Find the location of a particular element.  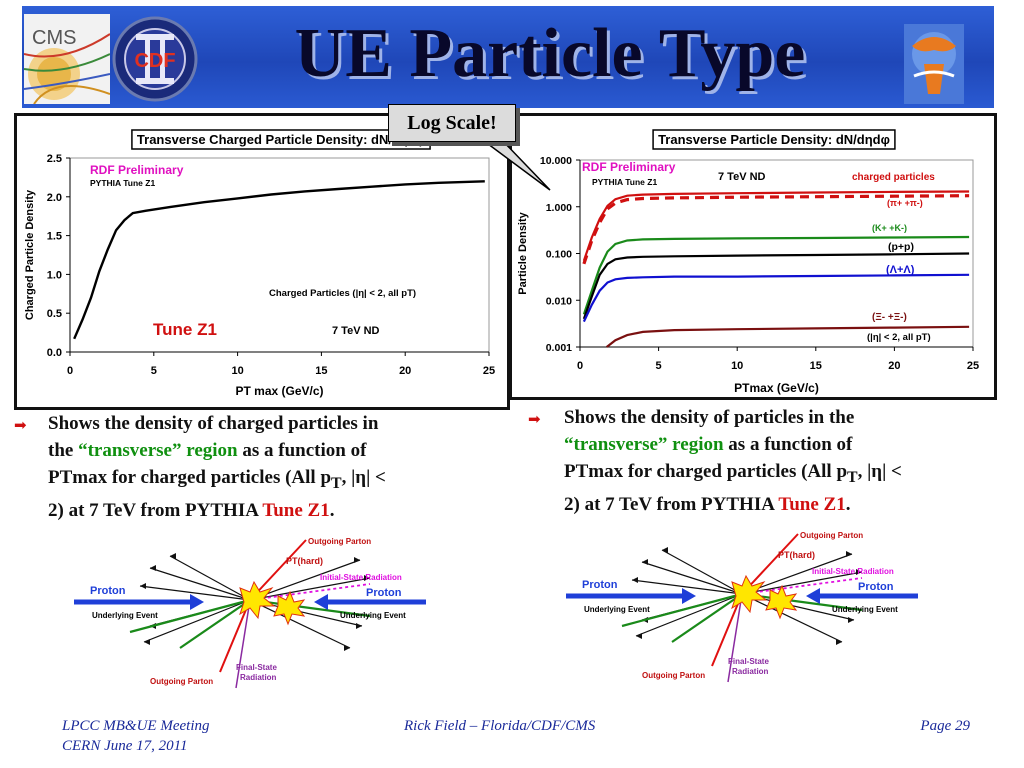

footer-author: Rick Field – Florida/CDF/CMS is located at coordinates (500, 726).